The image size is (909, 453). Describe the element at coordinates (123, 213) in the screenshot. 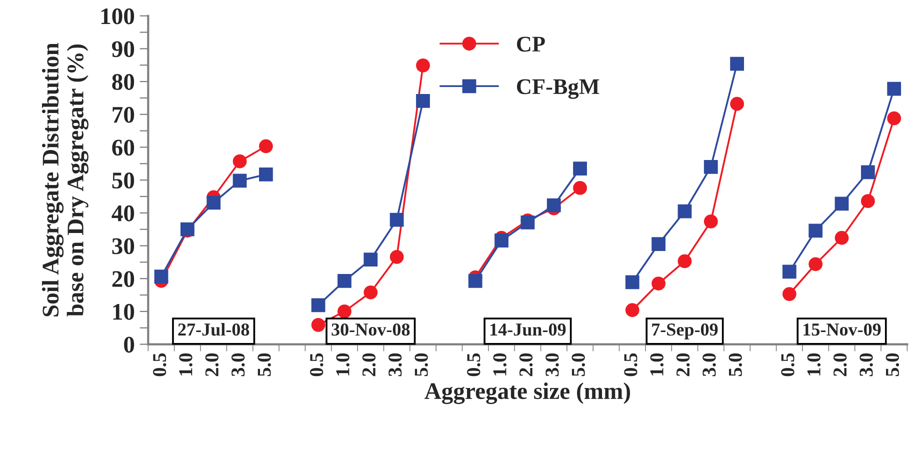

I see `y-tick-label: 40` at that location.